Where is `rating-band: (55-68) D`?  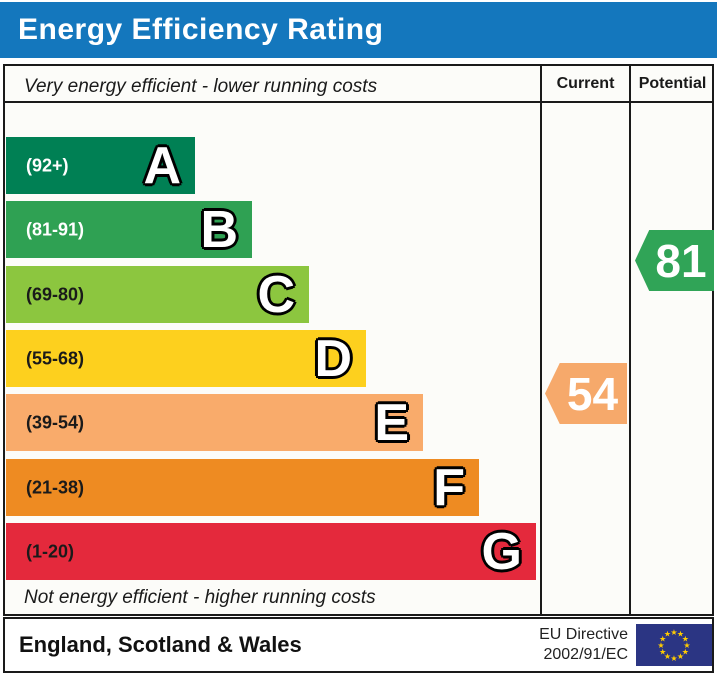
rating-band: (55-68) D is located at coordinates (186, 358).